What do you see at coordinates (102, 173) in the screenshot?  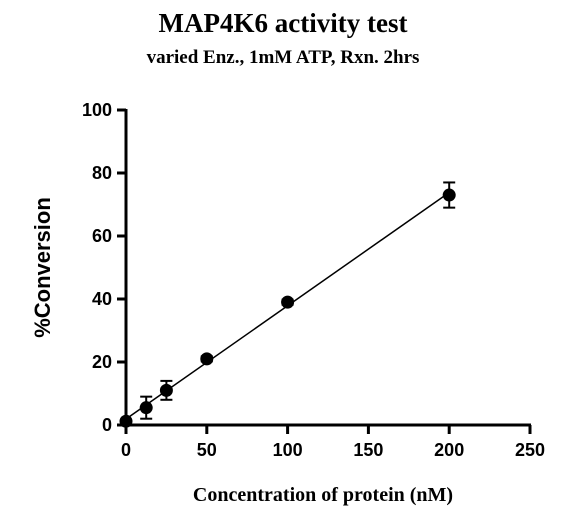 I see `y-tick-label: 80` at bounding box center [102, 173].